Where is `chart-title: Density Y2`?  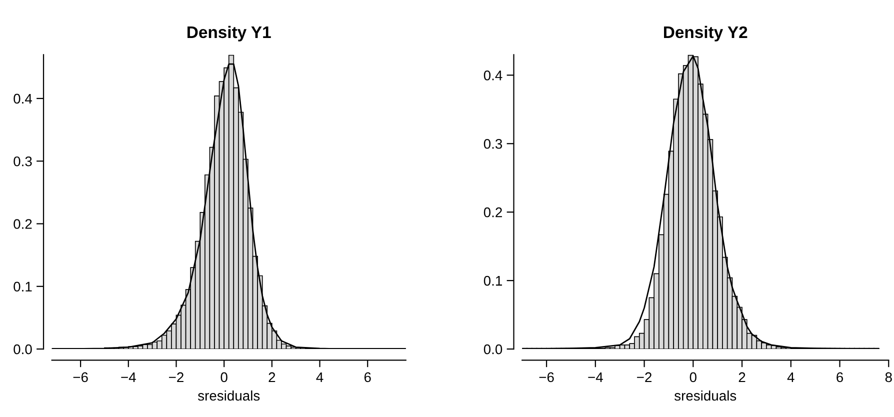
chart-title: Density Y2 is located at coordinates (706, 34).